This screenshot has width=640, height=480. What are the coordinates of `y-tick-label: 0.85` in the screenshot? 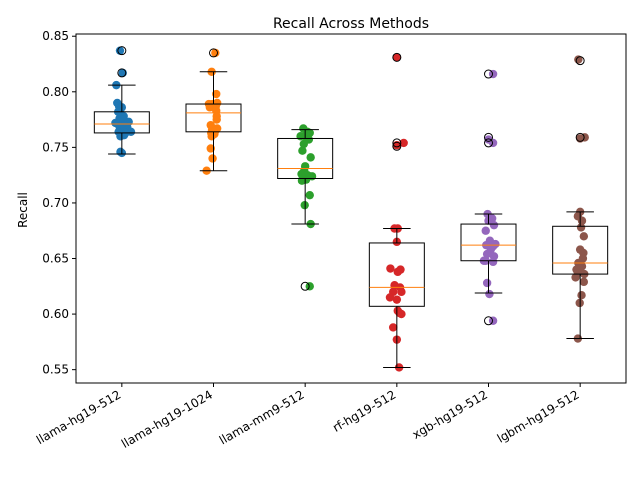 It's located at (55, 36).